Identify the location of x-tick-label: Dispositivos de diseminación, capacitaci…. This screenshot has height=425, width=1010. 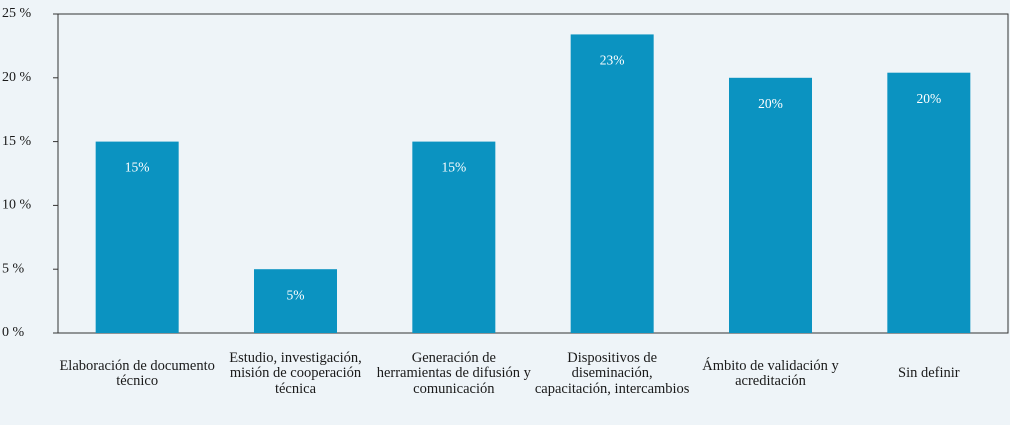
(612, 373).